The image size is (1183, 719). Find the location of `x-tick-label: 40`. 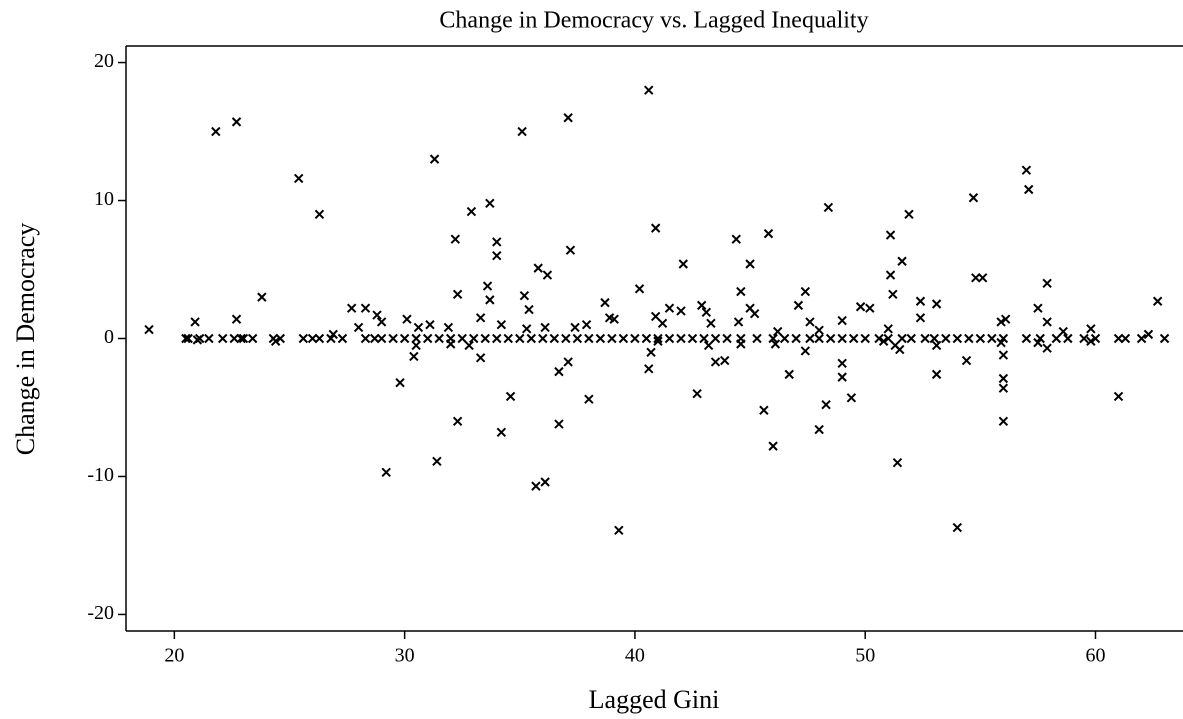

x-tick-label: 40 is located at coordinates (635, 656).